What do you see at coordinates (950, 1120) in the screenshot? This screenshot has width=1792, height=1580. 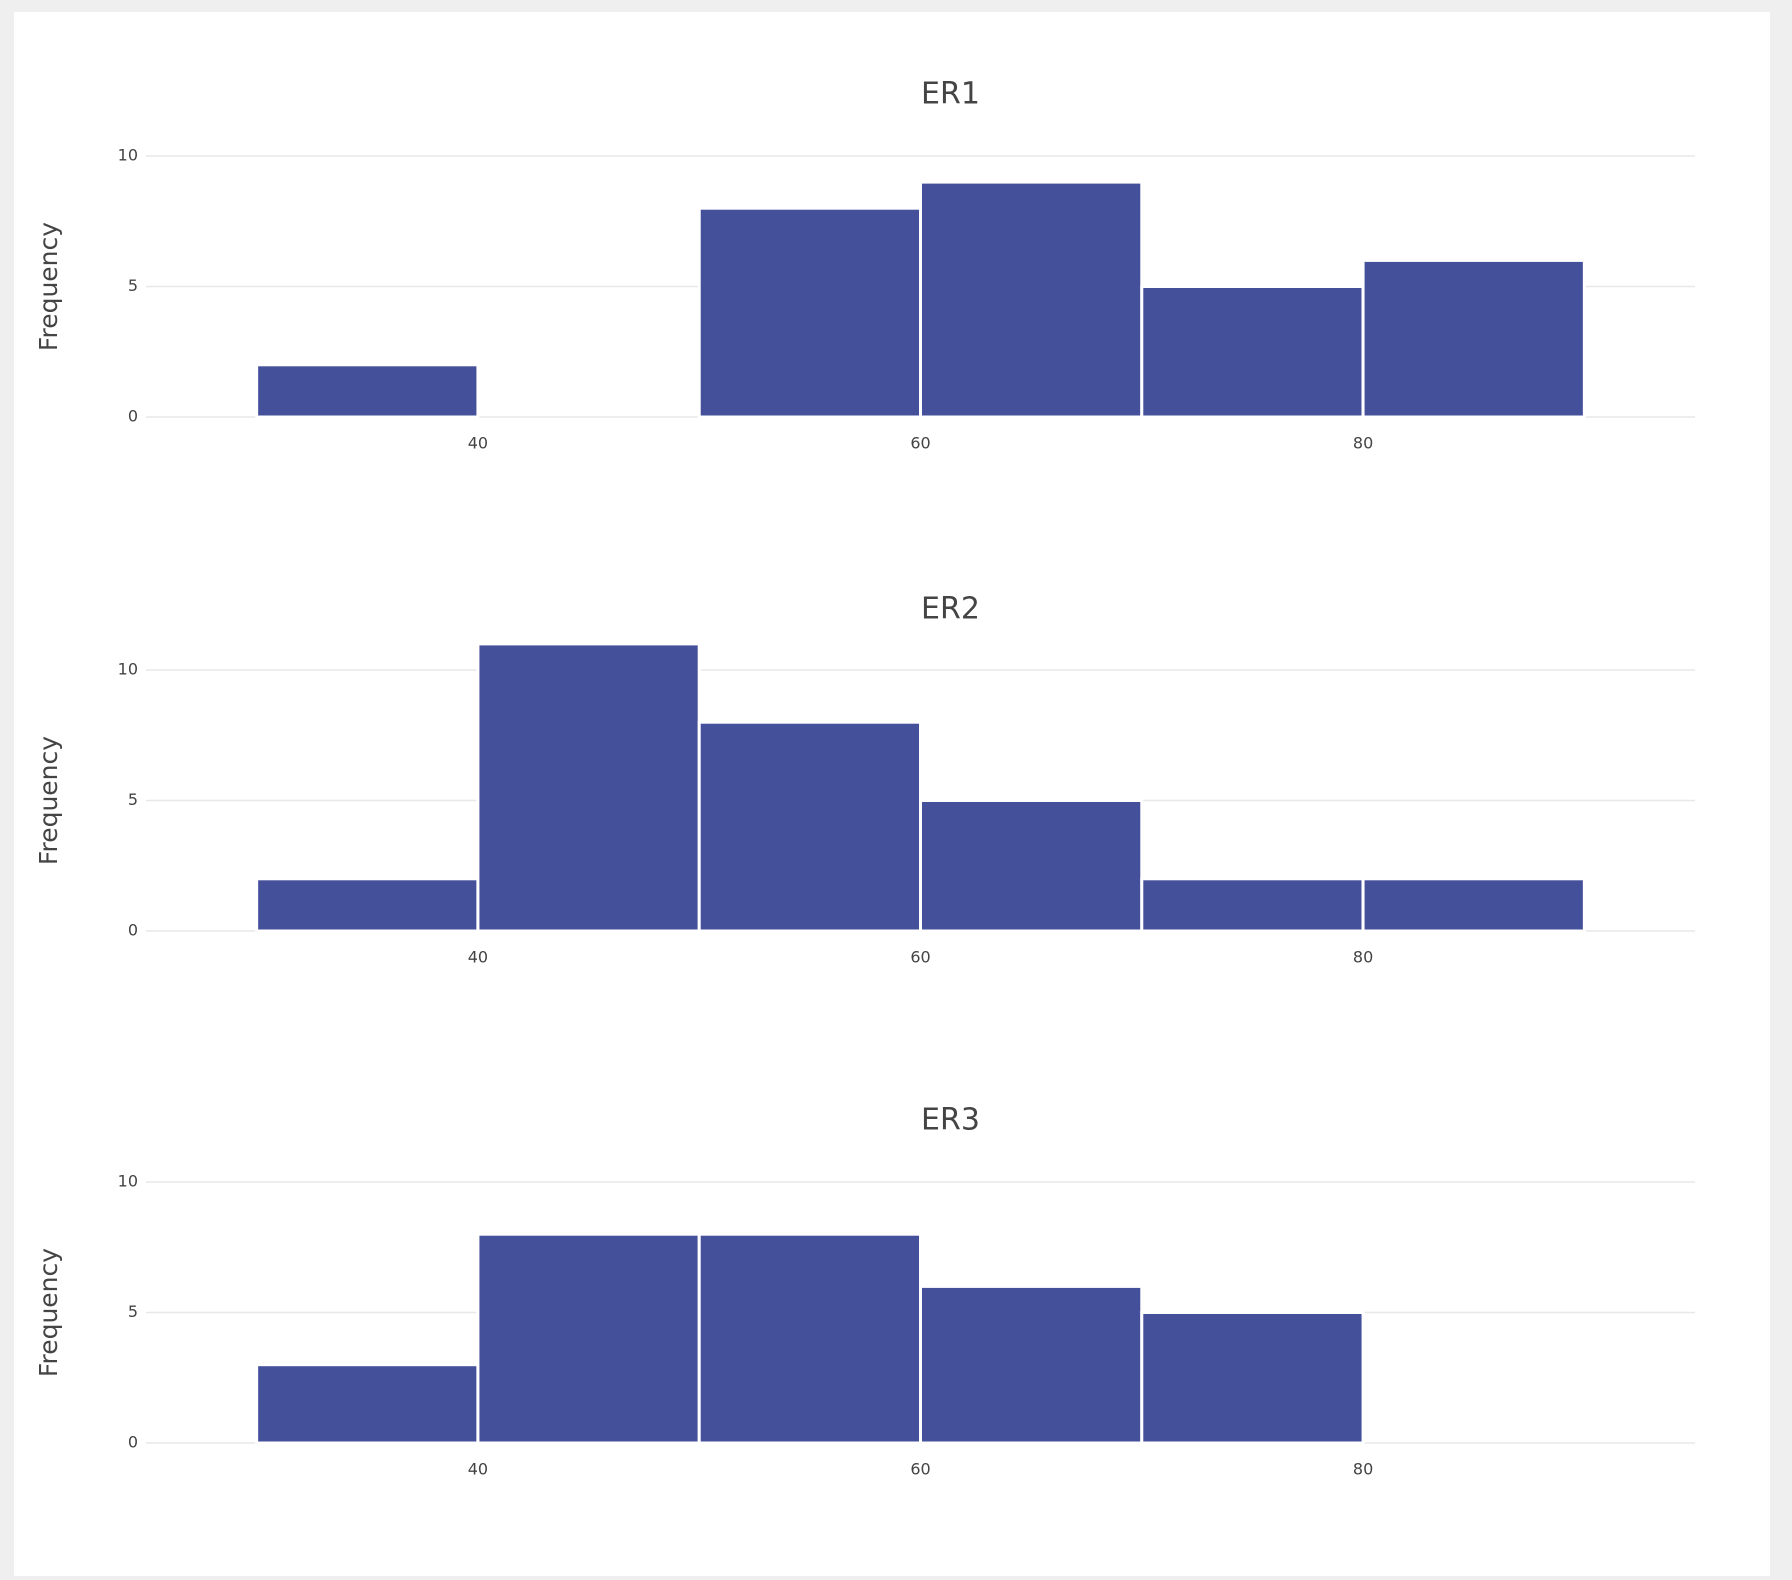 I see `chart-title: ER3` at bounding box center [950, 1120].